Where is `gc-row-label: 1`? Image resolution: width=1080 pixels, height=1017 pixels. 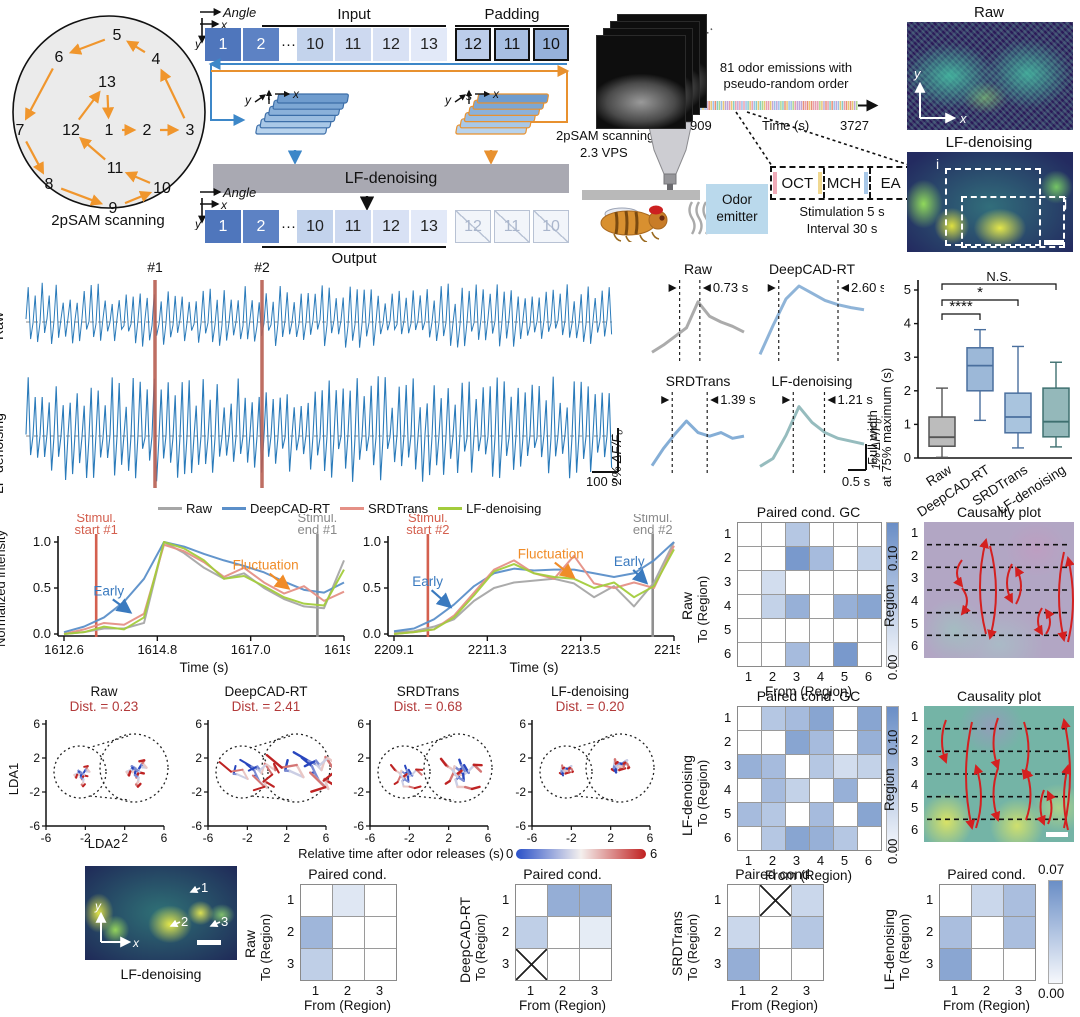 gc-row-label: 1 is located at coordinates (718, 899).